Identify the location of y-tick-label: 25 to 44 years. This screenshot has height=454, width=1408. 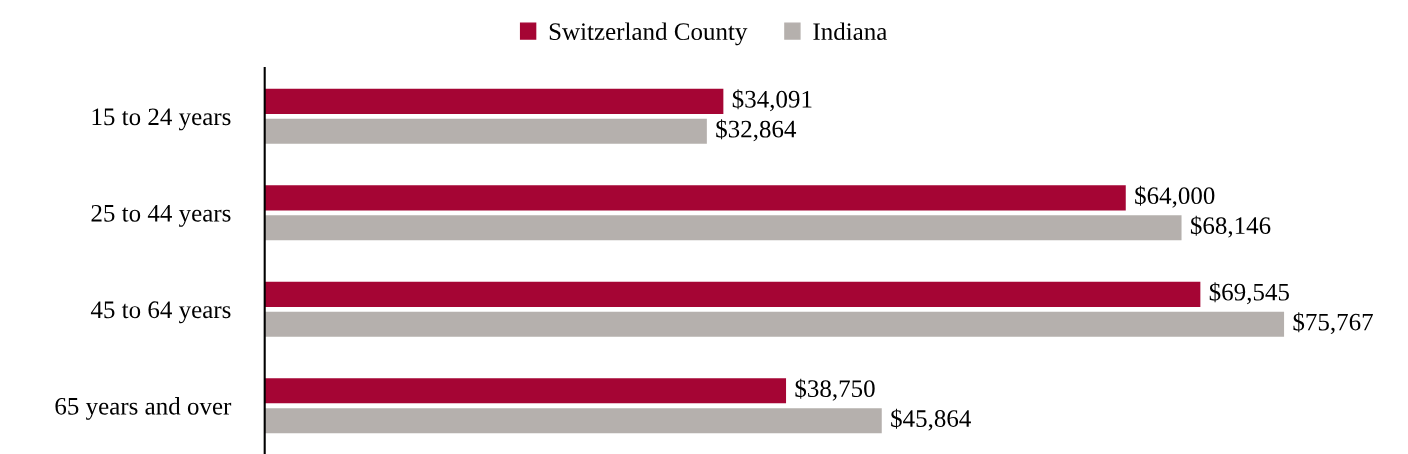
(161, 215).